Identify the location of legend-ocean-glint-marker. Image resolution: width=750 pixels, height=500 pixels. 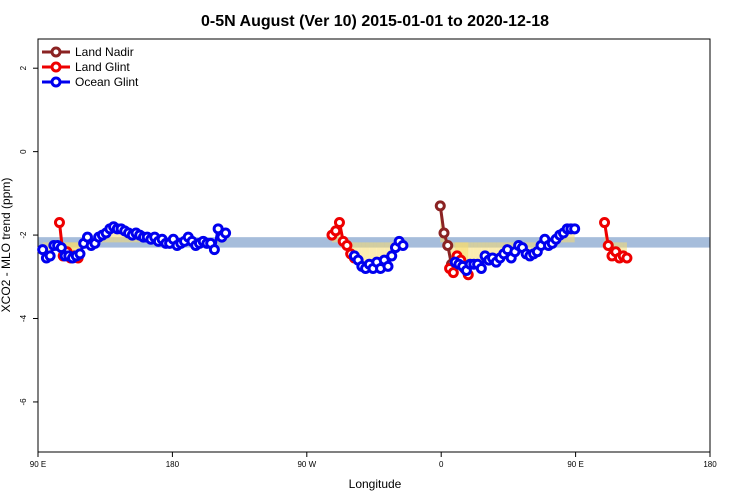
(56, 82).